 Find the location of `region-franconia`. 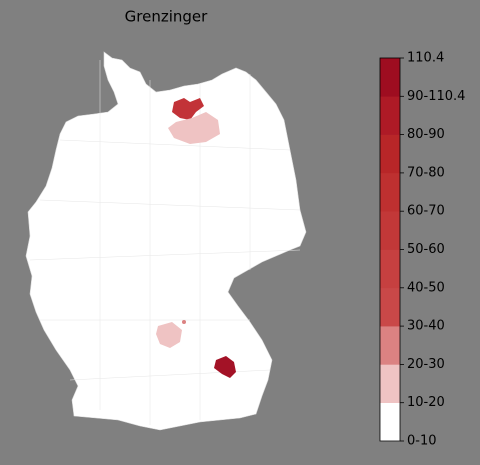

region-franconia is located at coordinates (169, 335).